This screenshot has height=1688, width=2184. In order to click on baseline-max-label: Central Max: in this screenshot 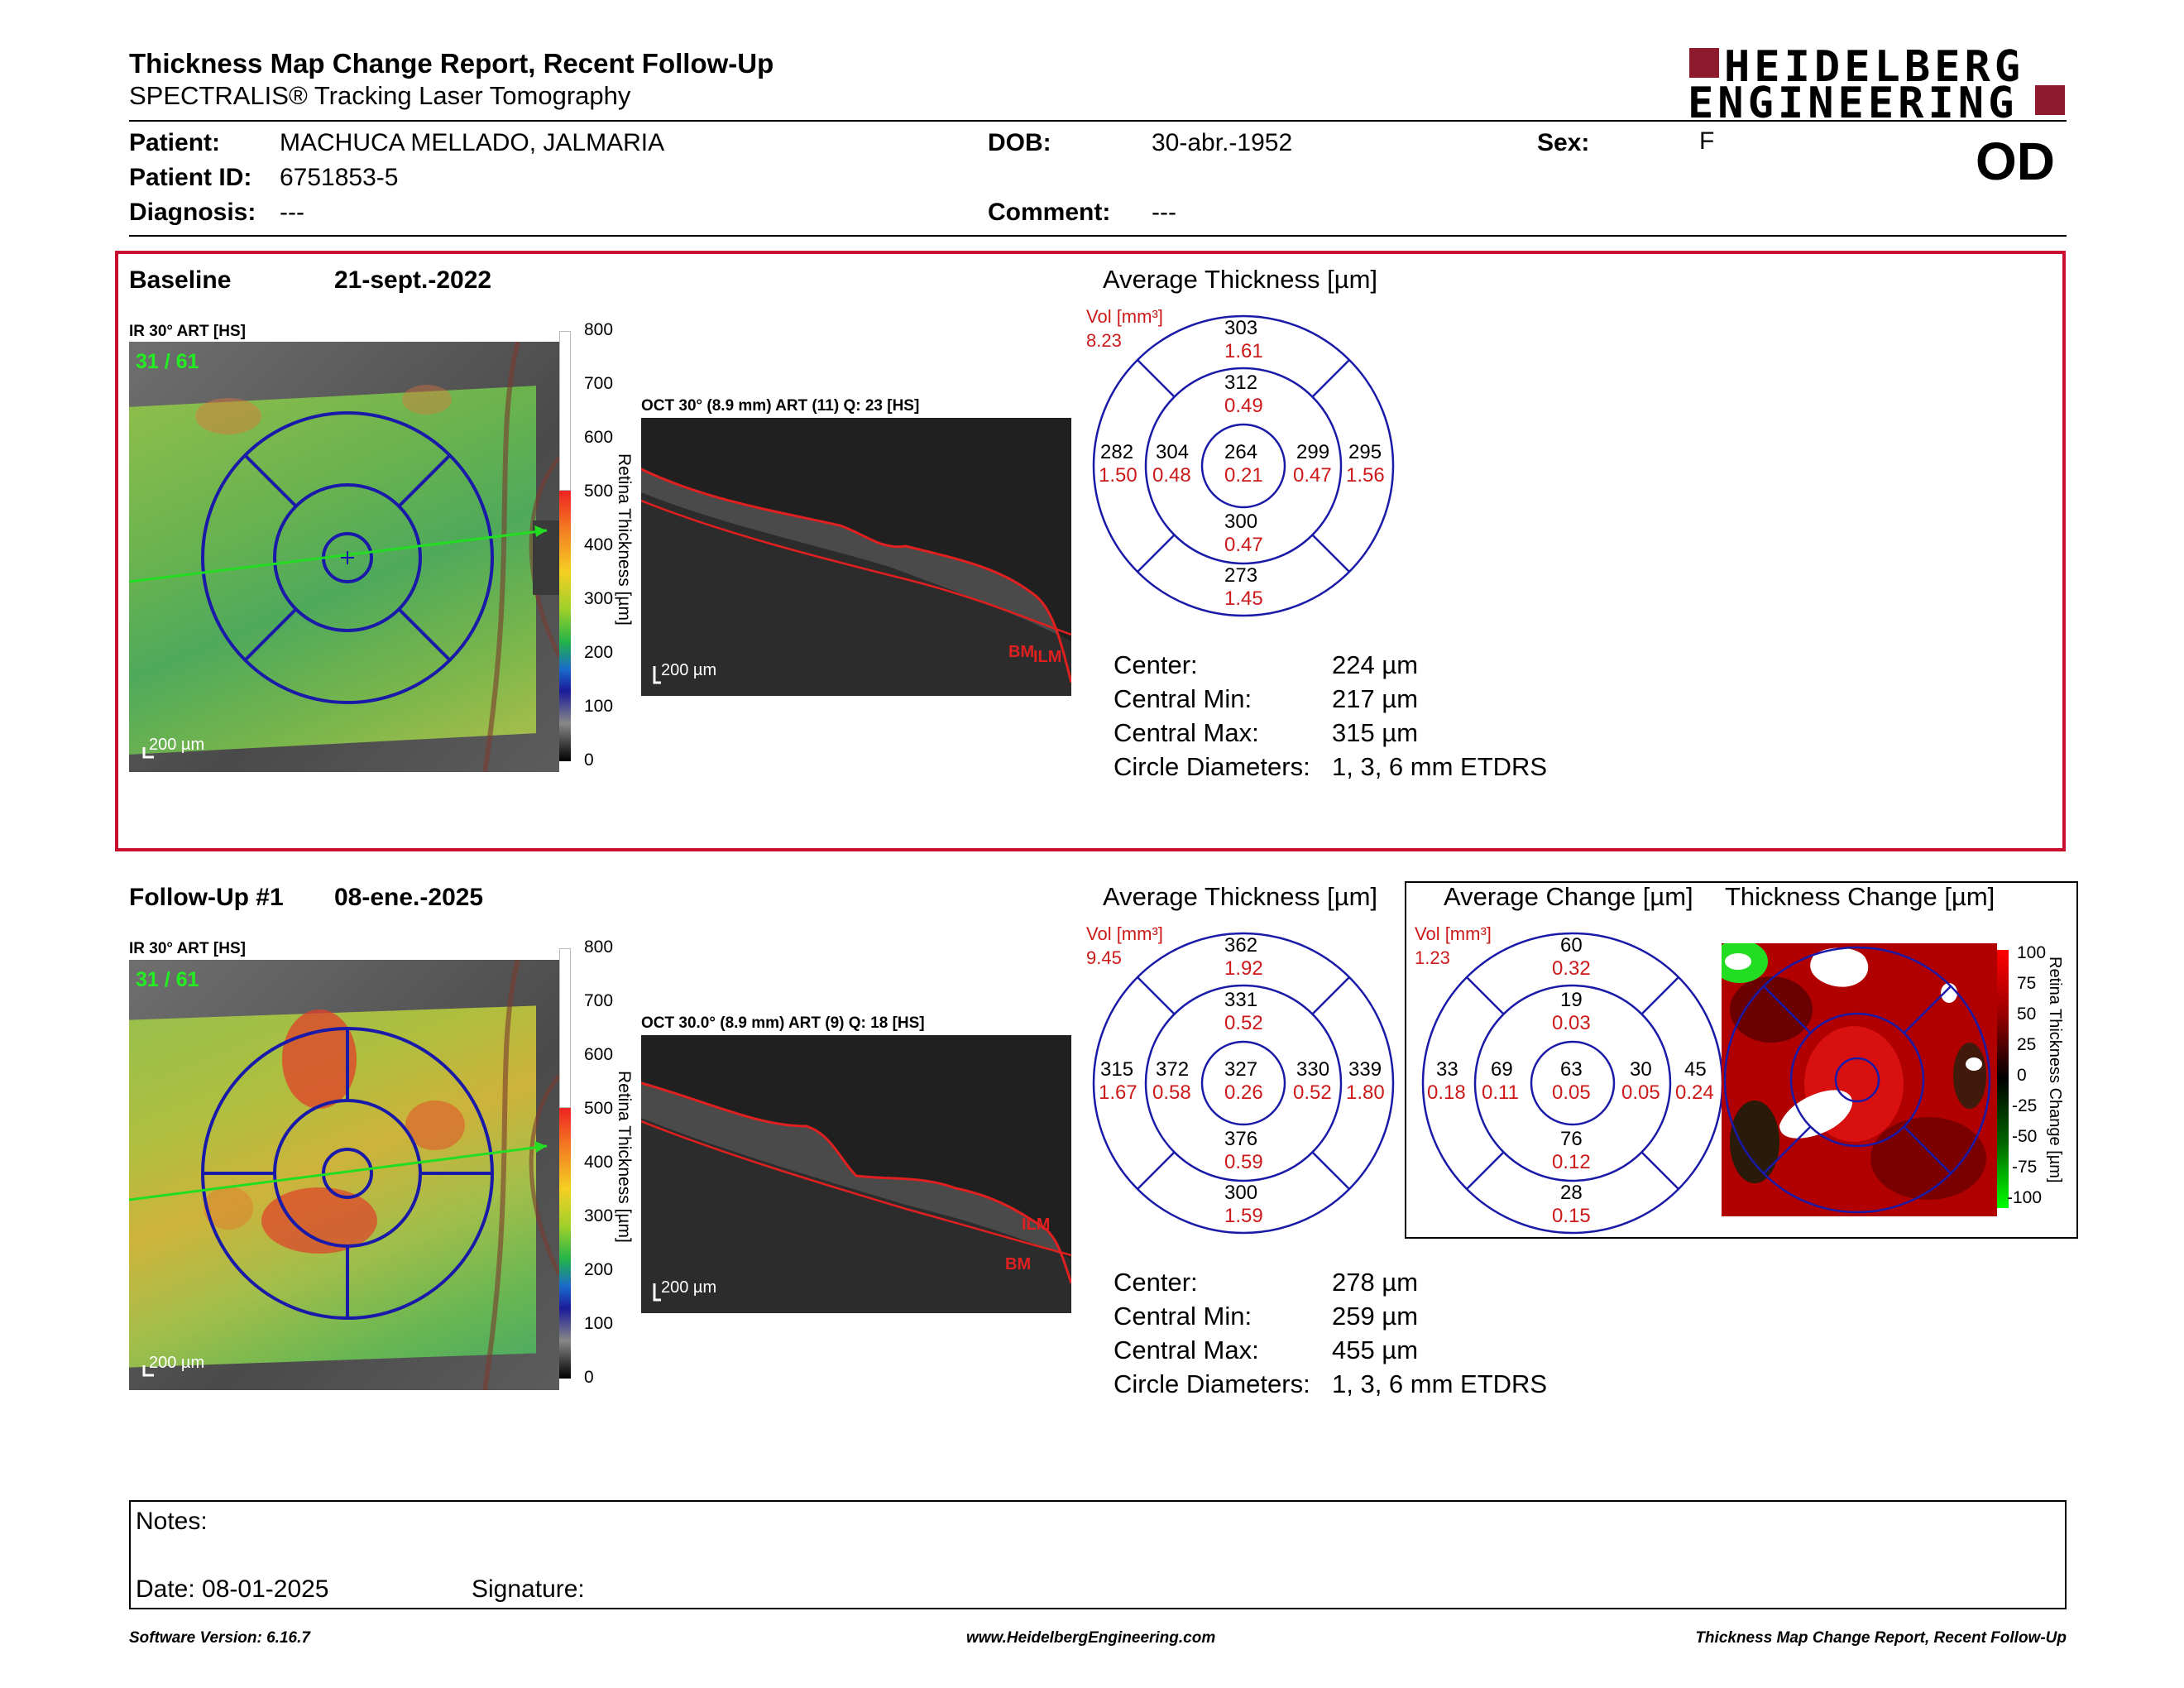, I will do `click(1186, 732)`.